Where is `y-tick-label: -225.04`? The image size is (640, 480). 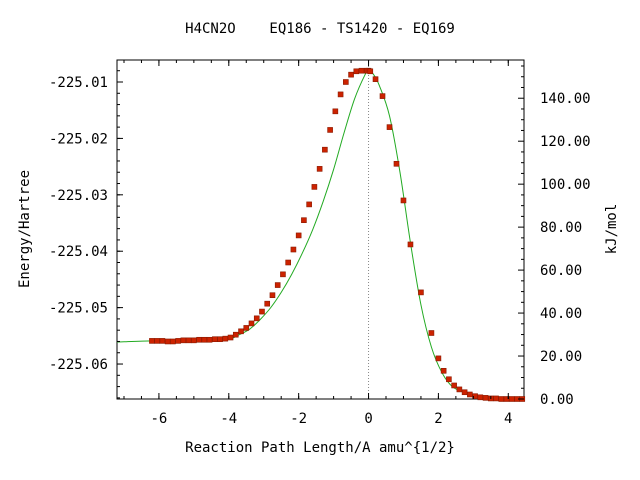 y-tick-label: -225.04 is located at coordinates (78, 252).